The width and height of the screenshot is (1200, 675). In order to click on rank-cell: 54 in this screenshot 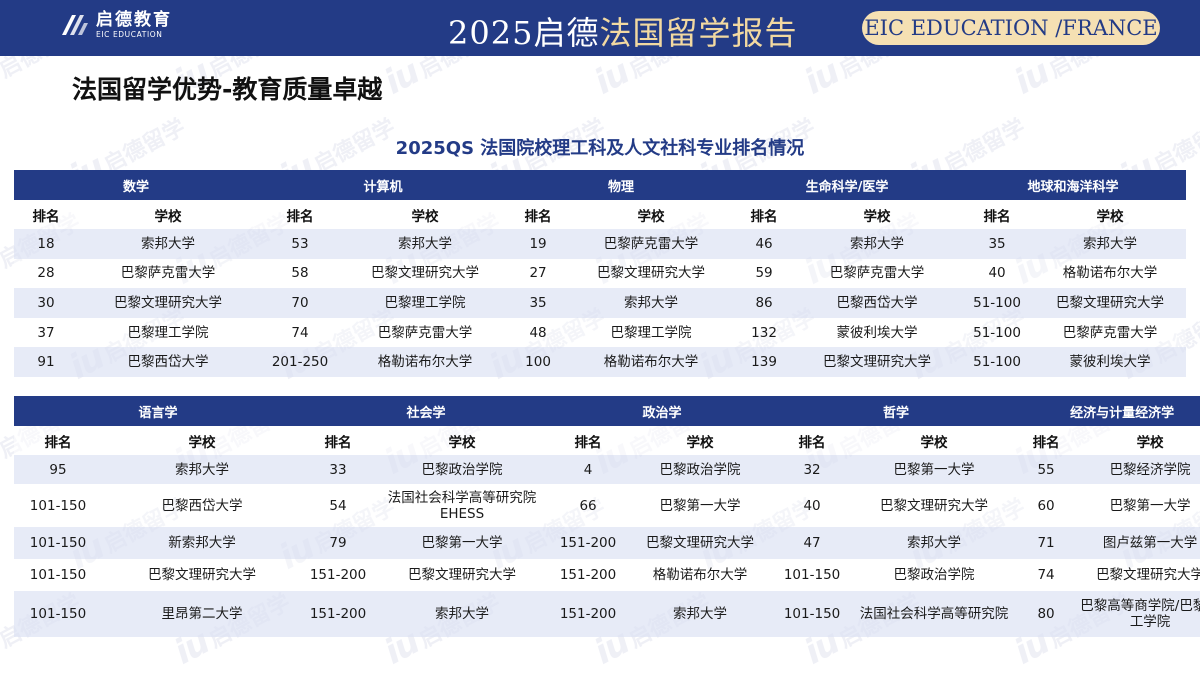, I will do `click(338, 505)`.